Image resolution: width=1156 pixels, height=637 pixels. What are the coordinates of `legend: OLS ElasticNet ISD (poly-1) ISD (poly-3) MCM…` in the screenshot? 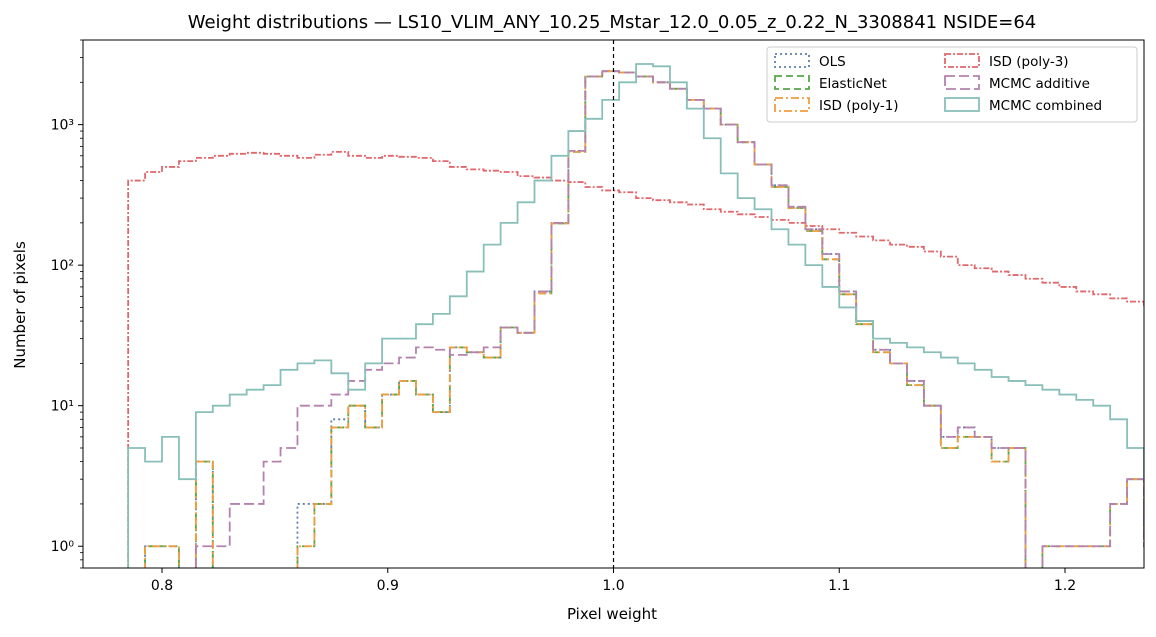 It's located at (952, 84).